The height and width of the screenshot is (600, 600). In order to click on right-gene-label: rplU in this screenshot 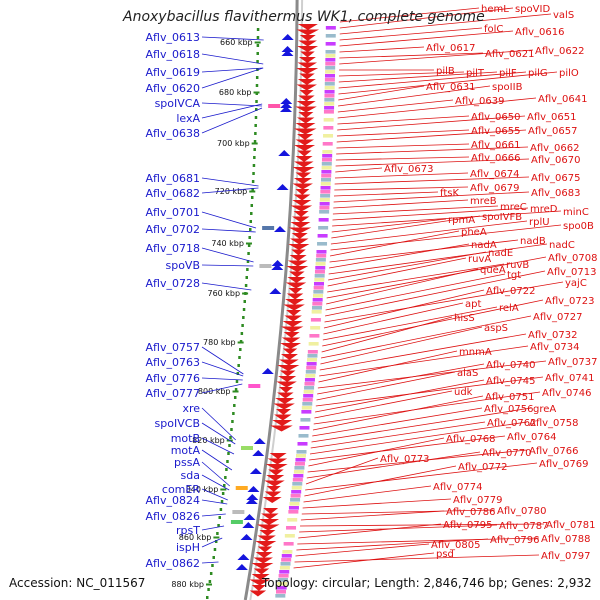, I will do `click(539, 222)`.